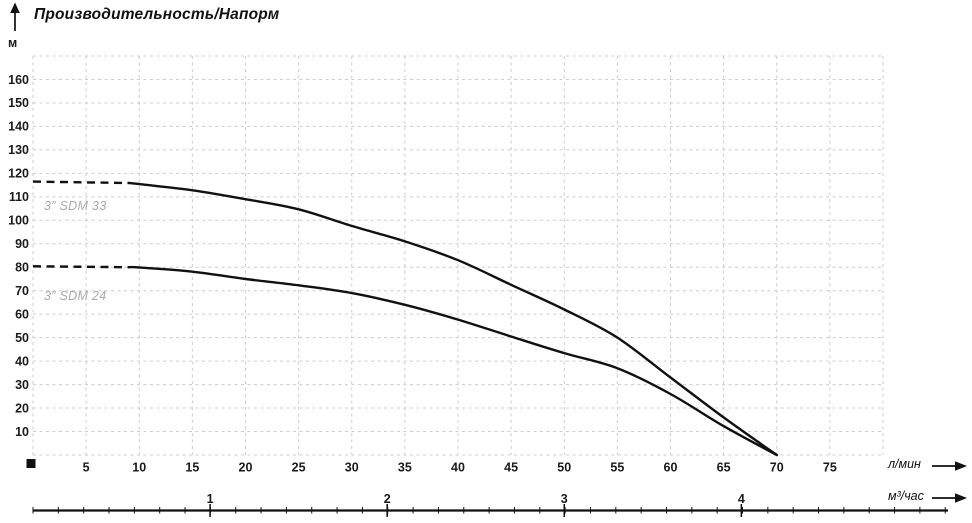  I want to click on secondary-axis: 1 2 3 4, so click(490, 504).